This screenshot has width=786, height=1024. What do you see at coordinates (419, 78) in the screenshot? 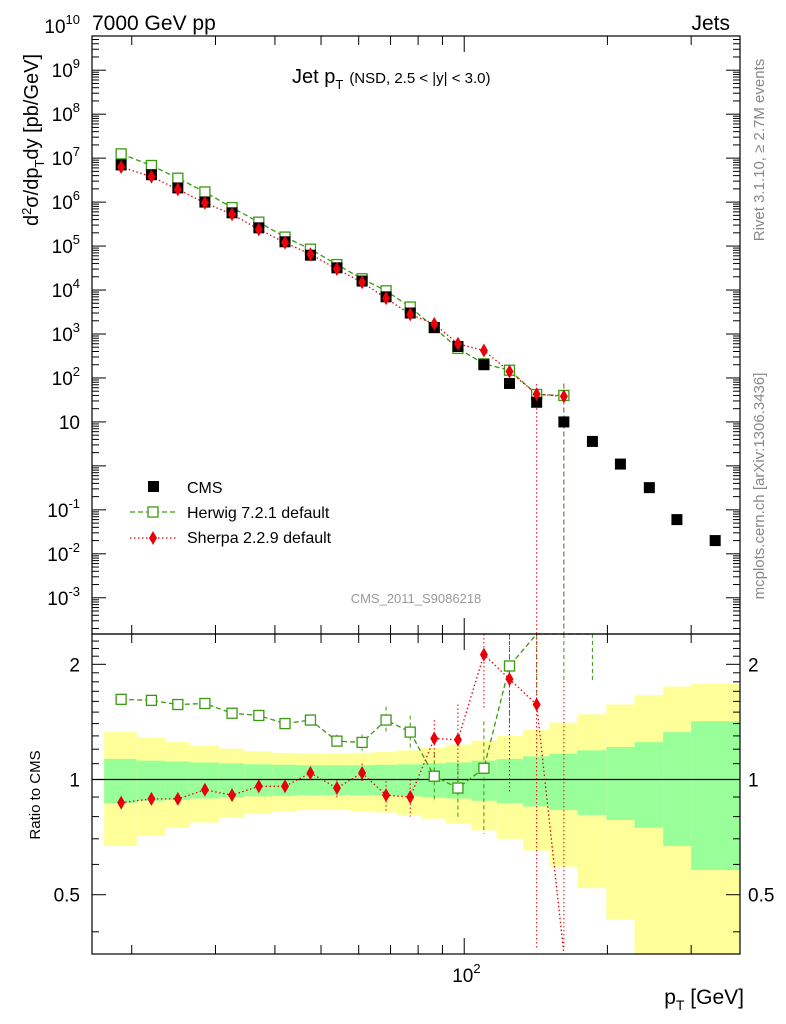
I see `plot-title-detail: (NSD, 2.5 < |y| < 3.0)` at bounding box center [419, 78].